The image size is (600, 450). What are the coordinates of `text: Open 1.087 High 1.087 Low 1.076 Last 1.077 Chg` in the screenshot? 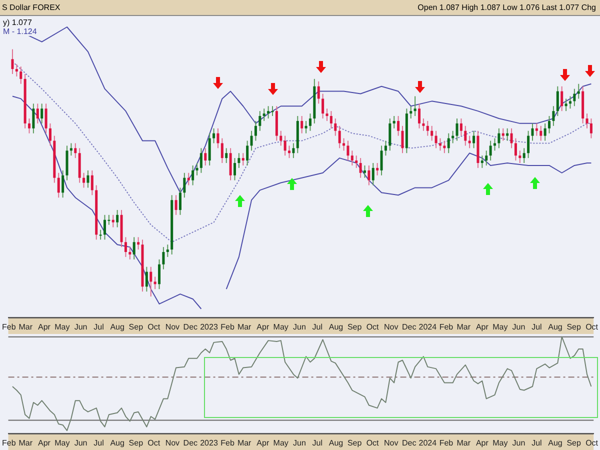 It's located at (507, 8).